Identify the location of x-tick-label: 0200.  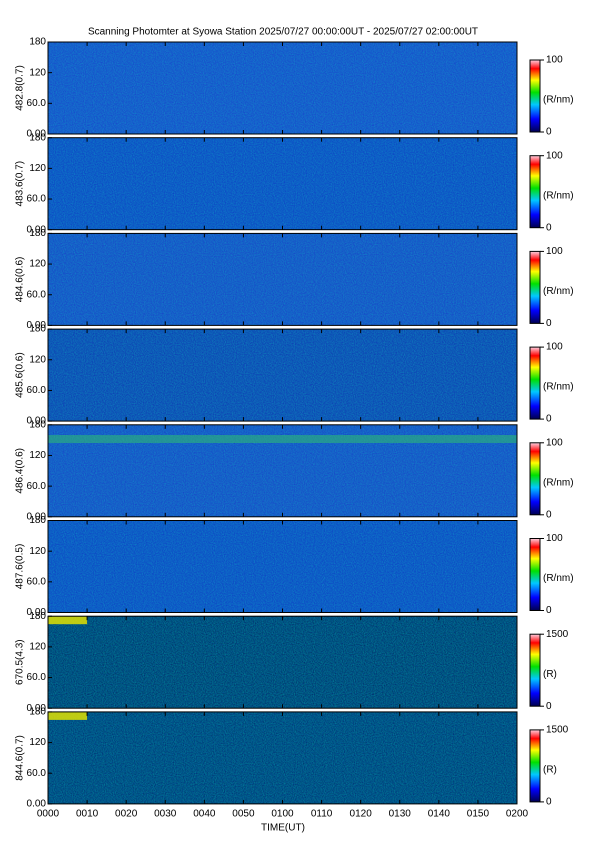
(517, 814).